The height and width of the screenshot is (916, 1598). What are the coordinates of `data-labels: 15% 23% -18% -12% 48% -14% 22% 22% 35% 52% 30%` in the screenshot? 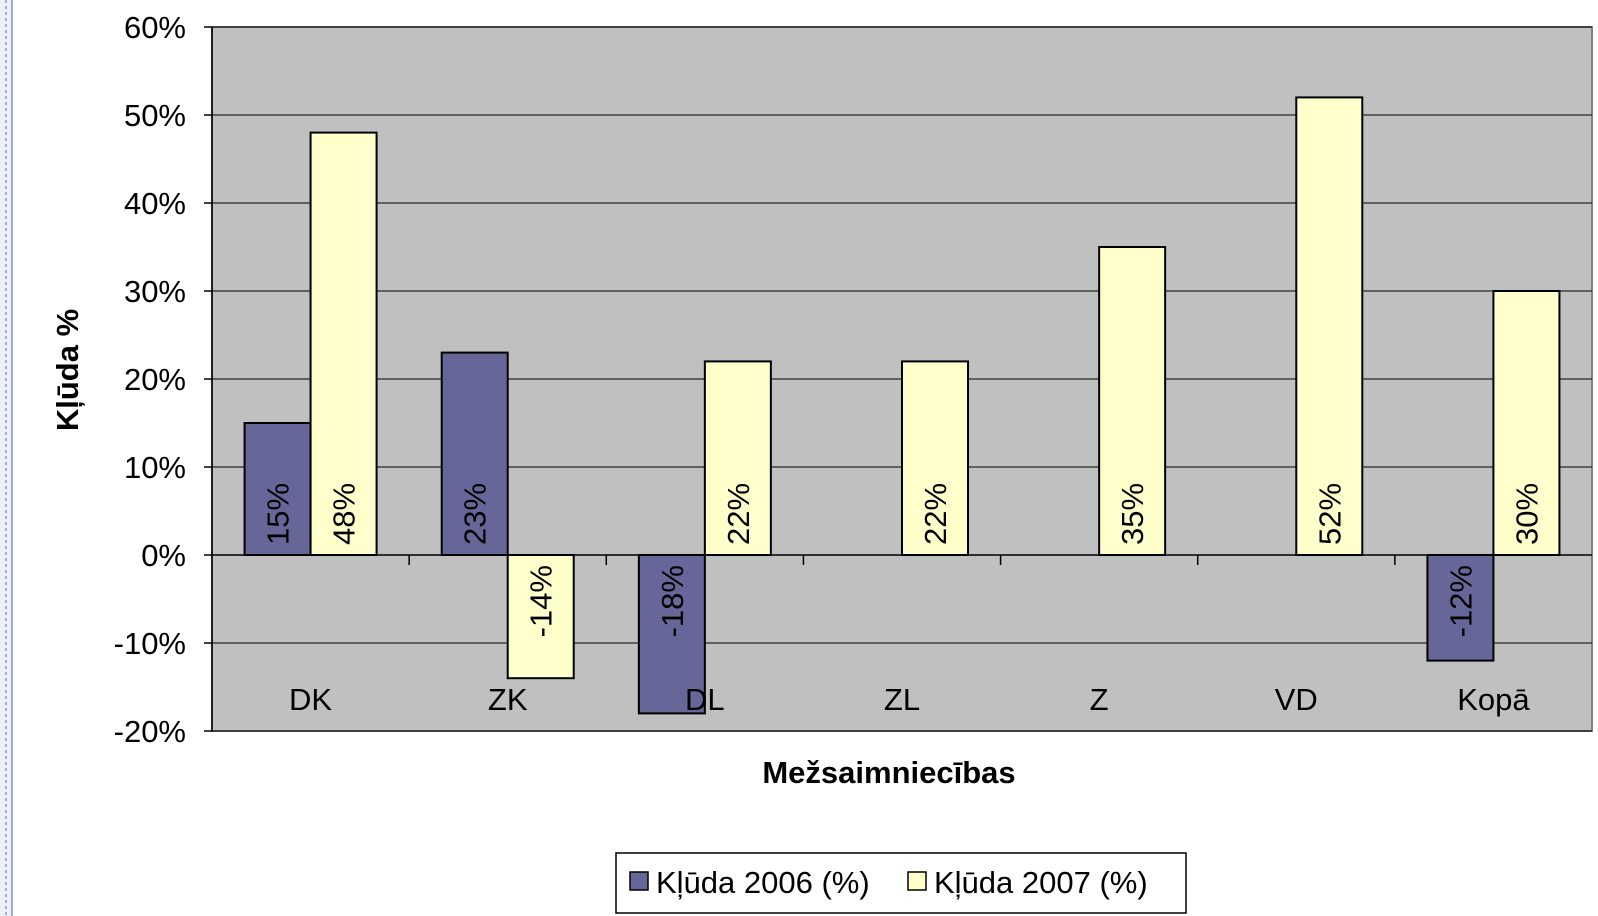 It's located at (903, 560).